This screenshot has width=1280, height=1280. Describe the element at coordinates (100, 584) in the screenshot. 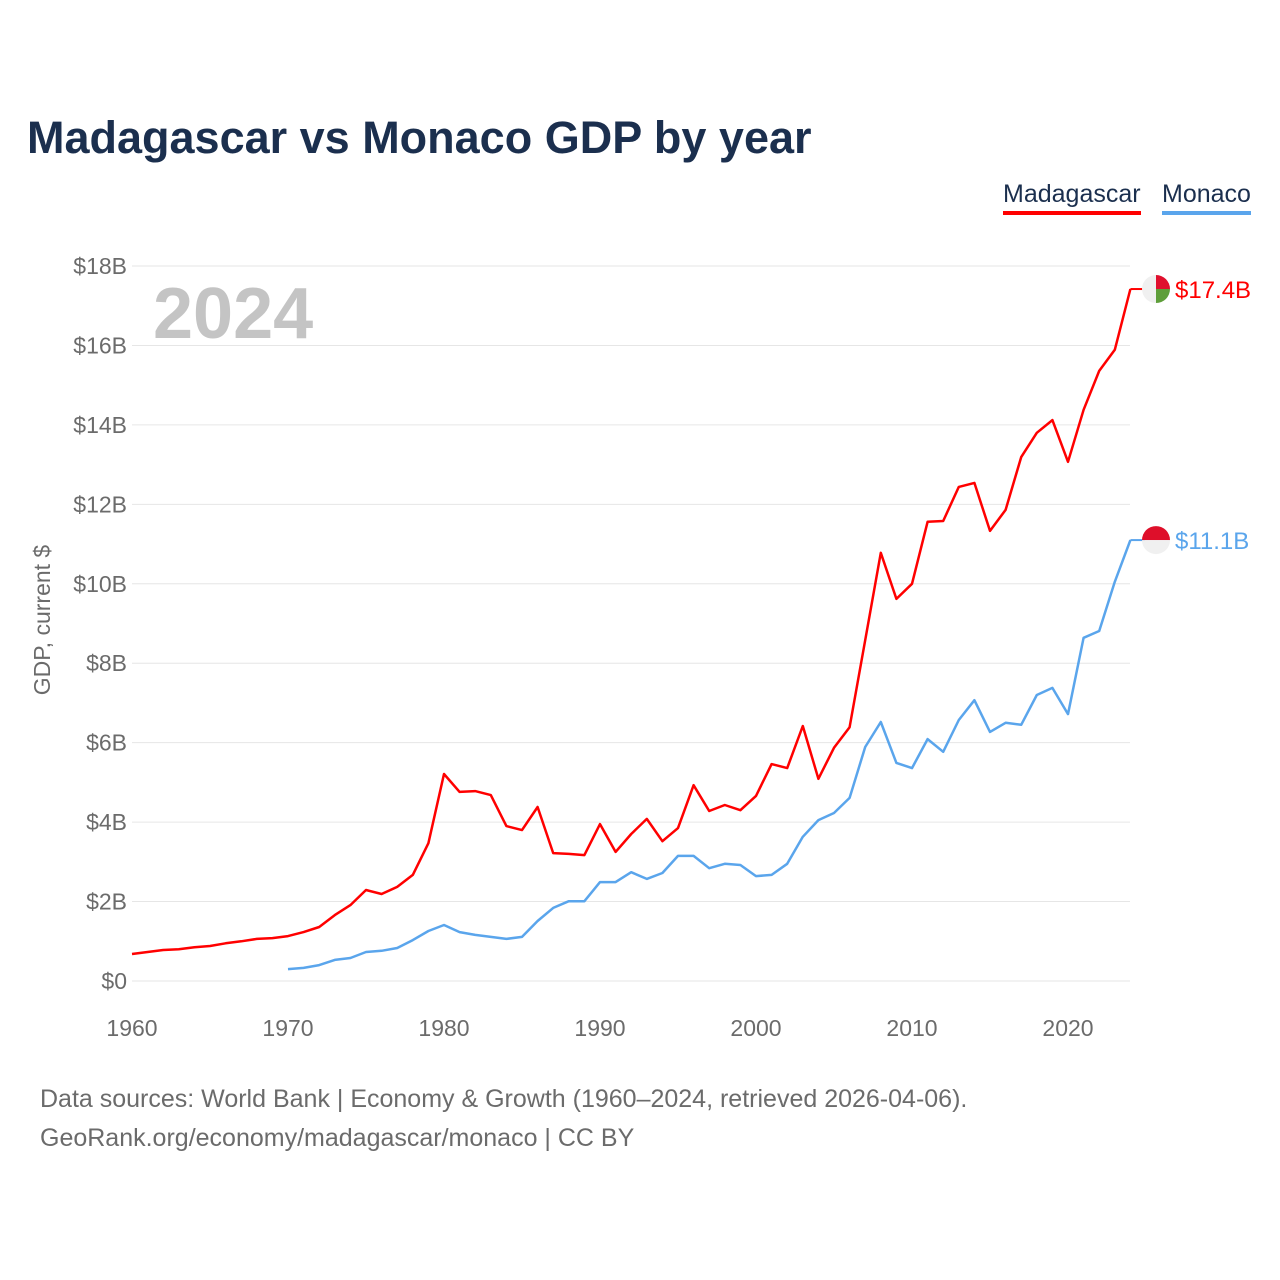

I see `y-tick-label: $10B` at that location.